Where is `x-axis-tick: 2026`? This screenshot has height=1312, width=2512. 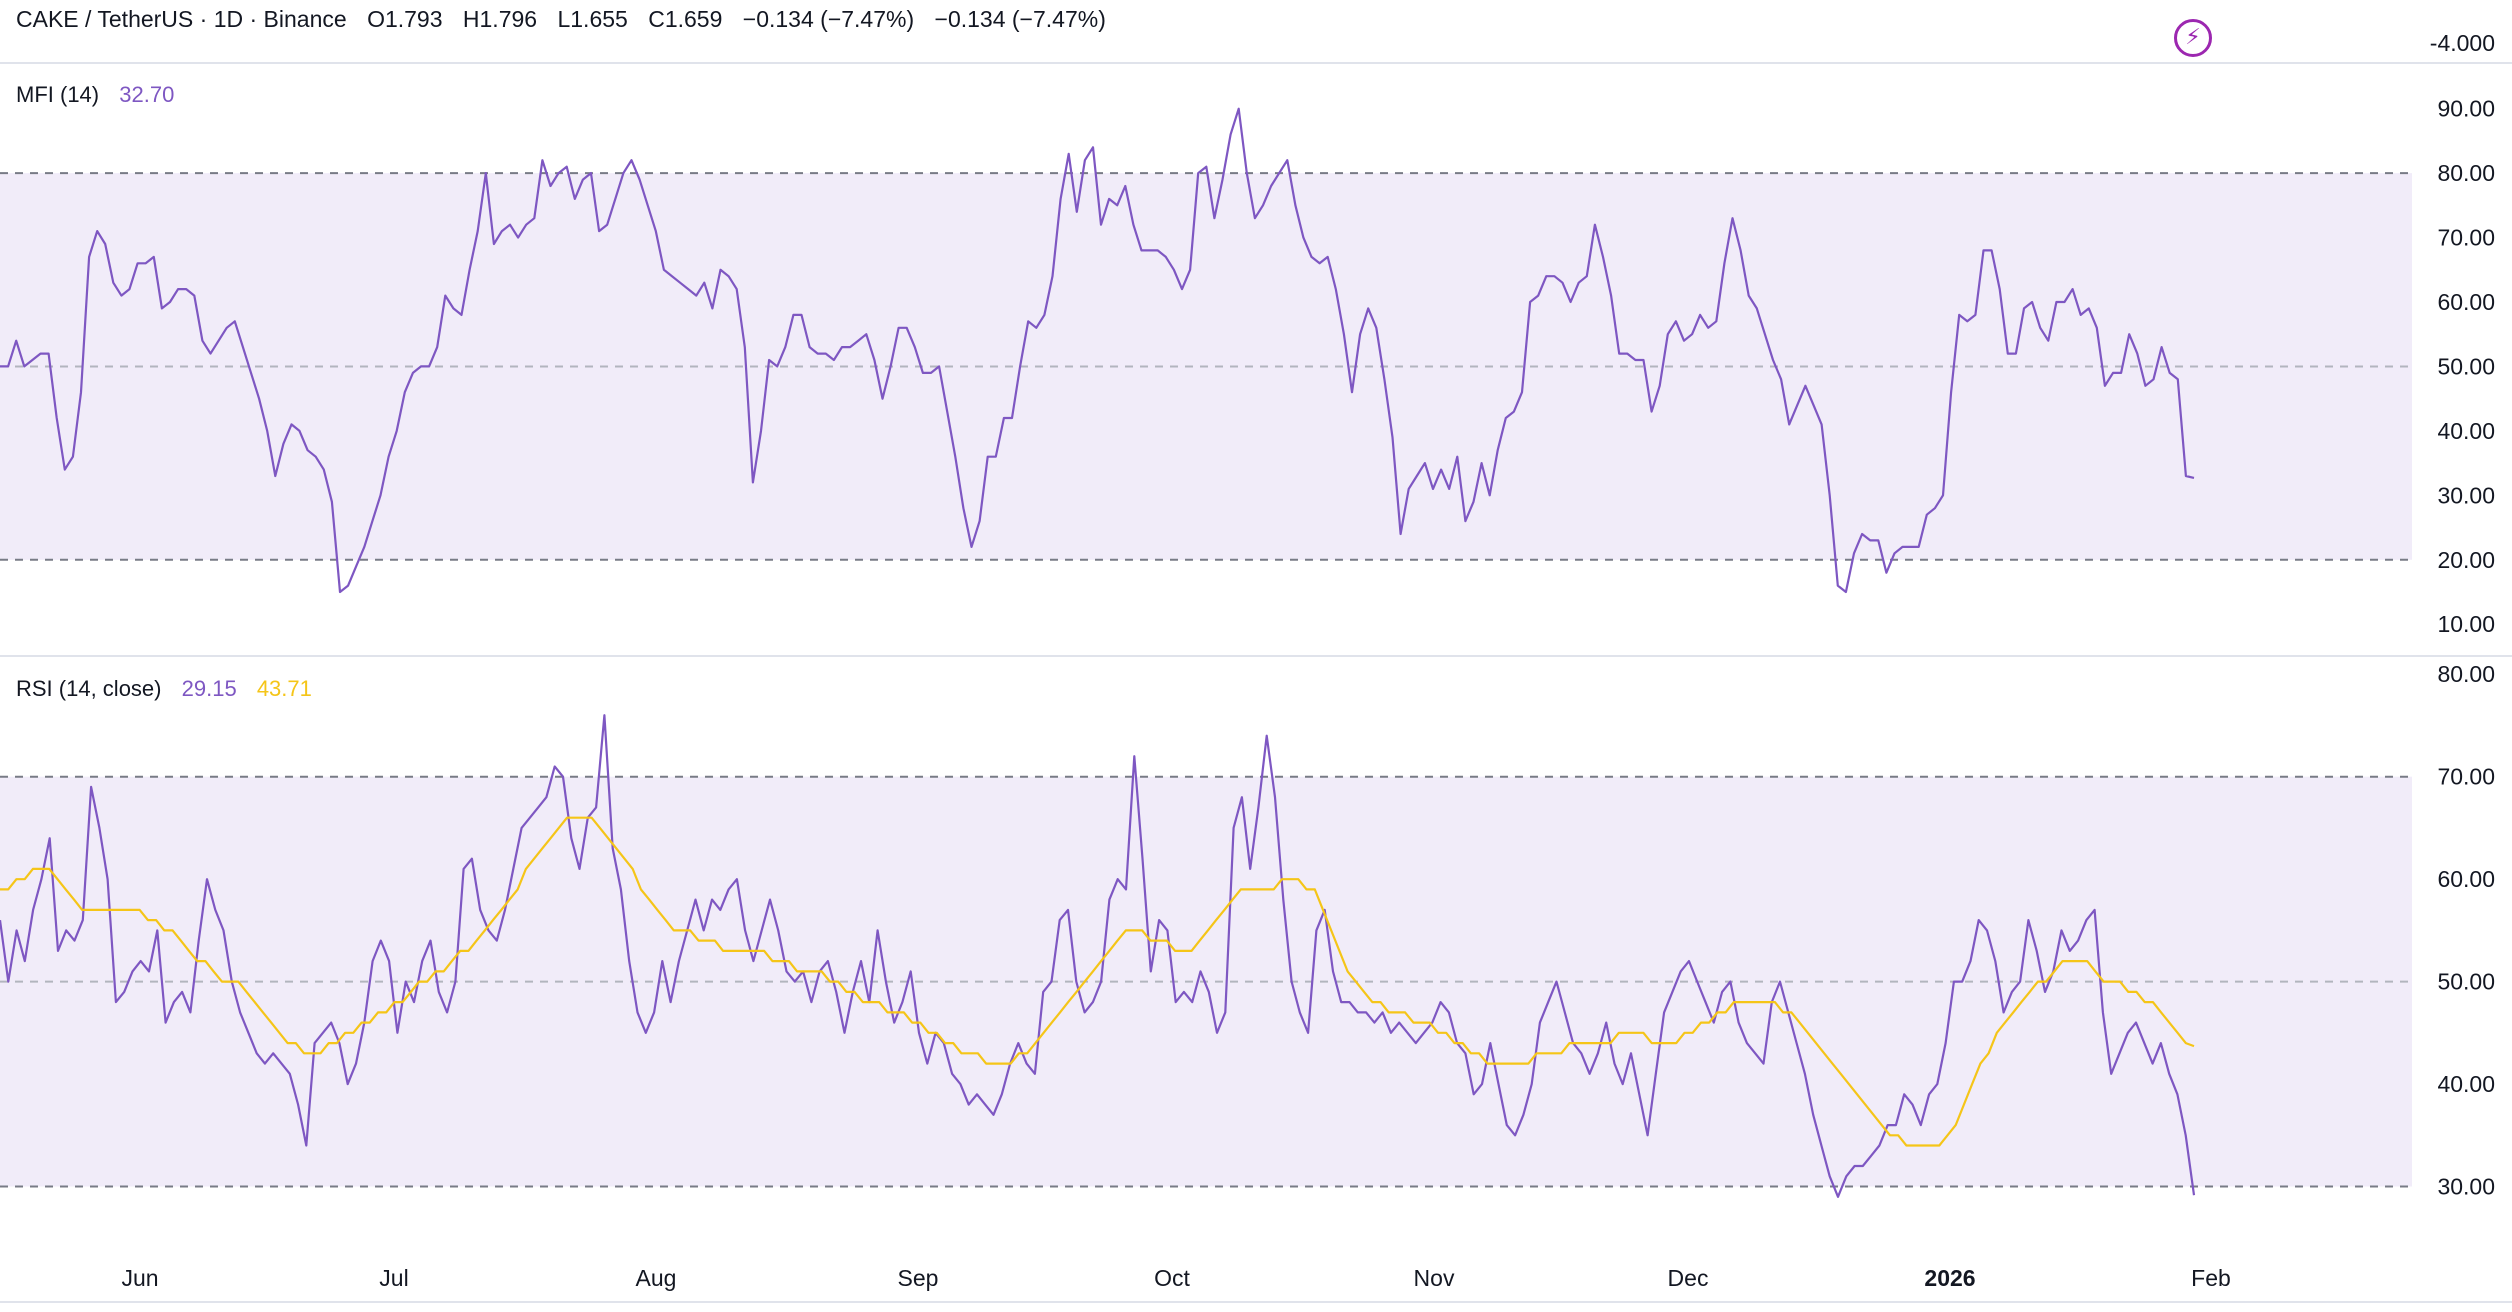 x-axis-tick: 2026 is located at coordinates (1949, 1278).